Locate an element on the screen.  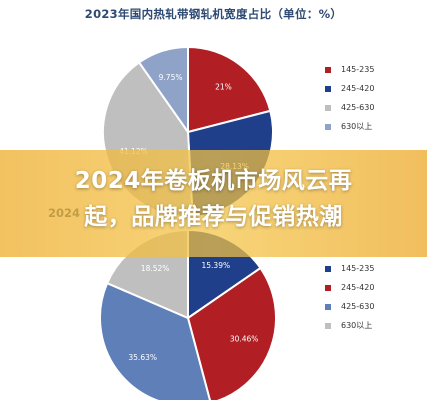
pie-slice-label: 30.46% is located at coordinates (244, 339).